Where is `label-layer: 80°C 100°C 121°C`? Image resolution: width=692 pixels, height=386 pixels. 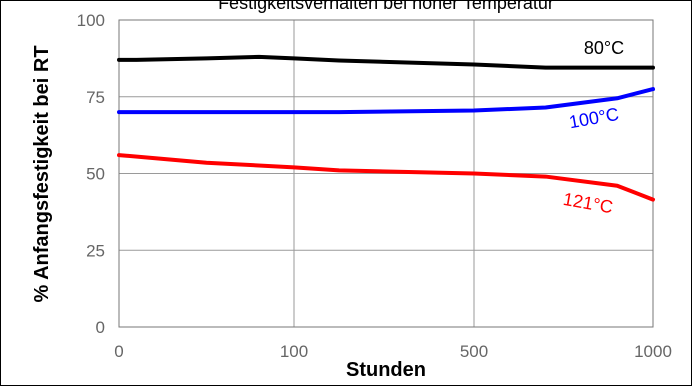
label-layer: 80°C 100°C 121°C is located at coordinates (593, 127).